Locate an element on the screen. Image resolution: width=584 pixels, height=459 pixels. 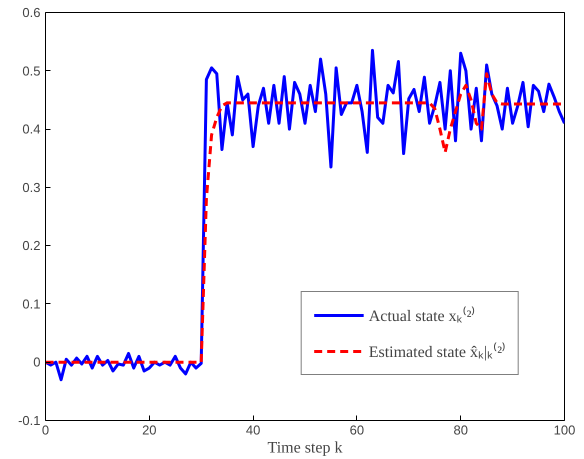
x-tick-label: 40 is located at coordinates (253, 430).